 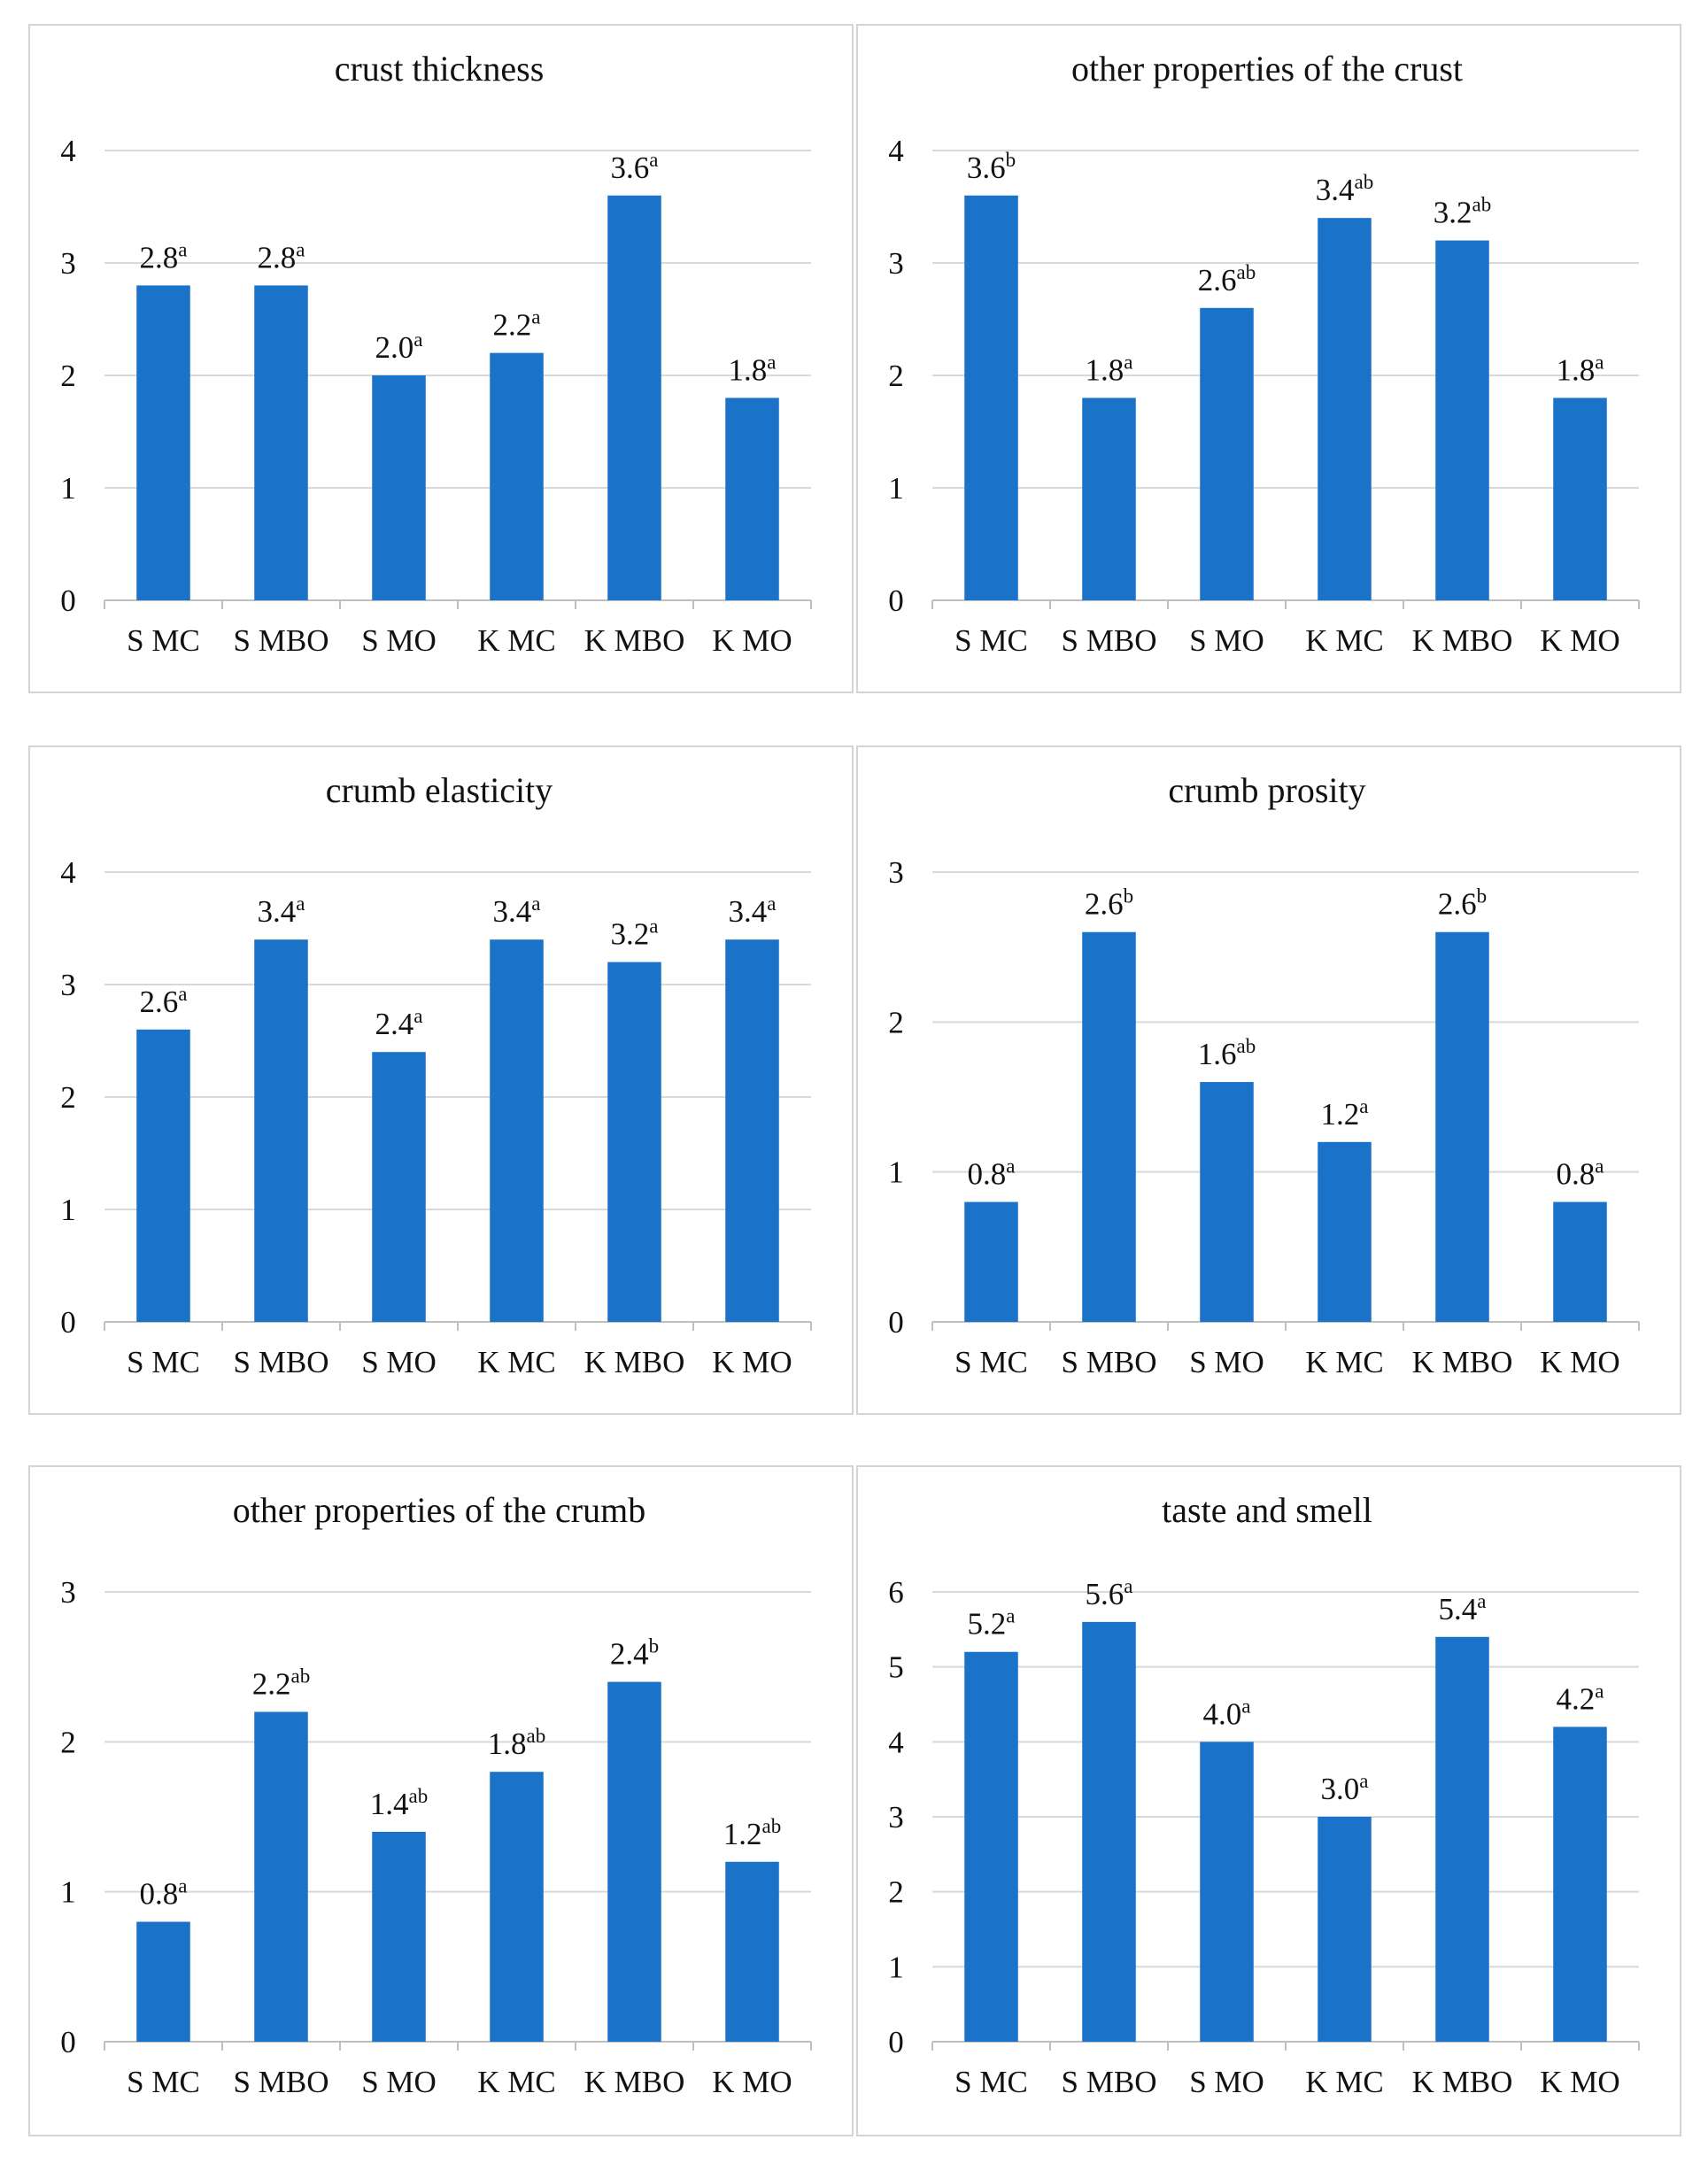 I want to click on data-label: 4.0a, so click(x=1227, y=1713).